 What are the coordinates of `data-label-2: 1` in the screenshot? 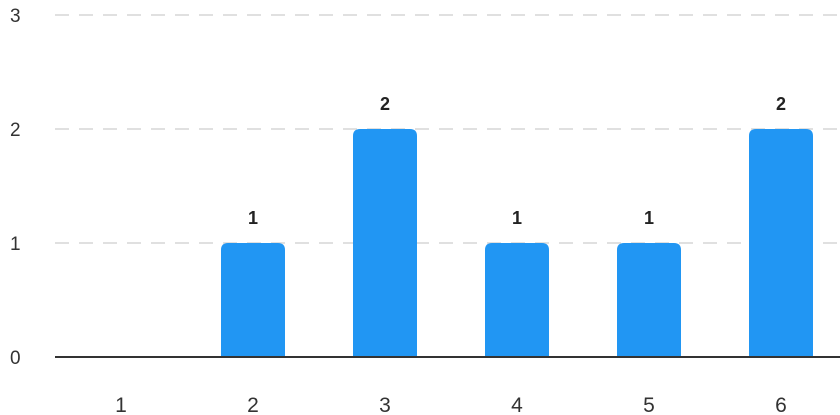 It's located at (253, 218).